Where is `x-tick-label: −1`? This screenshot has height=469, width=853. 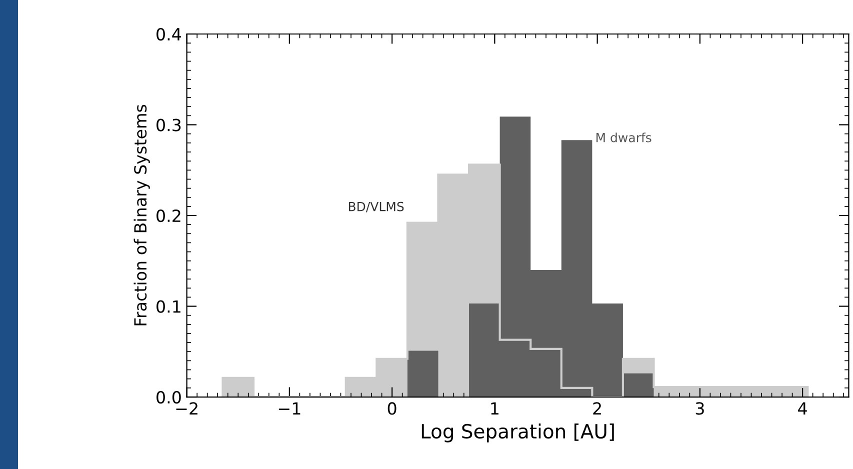
x-tick-label: −1 is located at coordinates (289, 408).